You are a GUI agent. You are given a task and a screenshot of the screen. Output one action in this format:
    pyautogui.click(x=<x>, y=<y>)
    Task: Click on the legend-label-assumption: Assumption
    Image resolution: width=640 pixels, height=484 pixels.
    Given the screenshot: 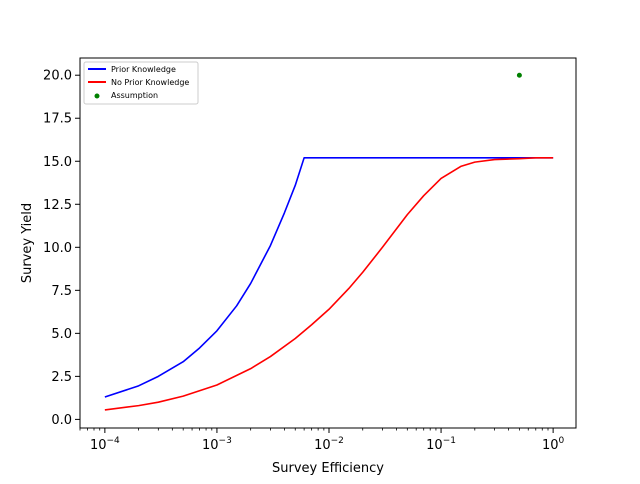 What is the action you would take?
    pyautogui.click(x=134, y=95)
    